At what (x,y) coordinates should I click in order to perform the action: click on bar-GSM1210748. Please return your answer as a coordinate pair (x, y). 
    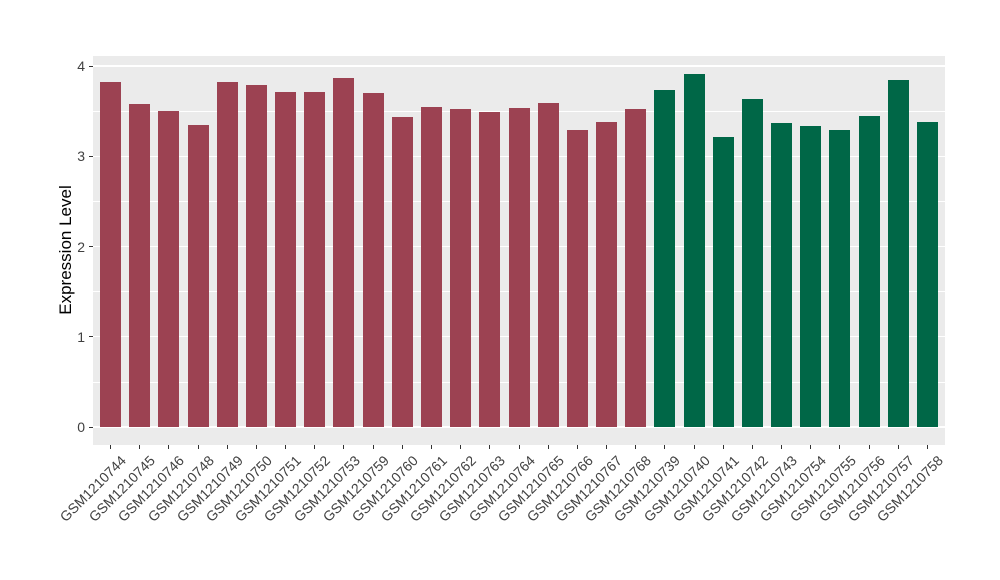
    Looking at the image, I should click on (198, 275).